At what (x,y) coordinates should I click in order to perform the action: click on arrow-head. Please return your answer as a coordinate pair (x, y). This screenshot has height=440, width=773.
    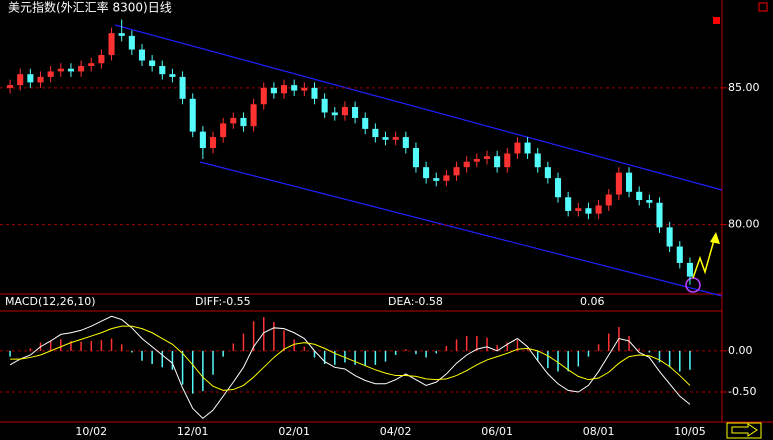
    Looking at the image, I should click on (715, 238).